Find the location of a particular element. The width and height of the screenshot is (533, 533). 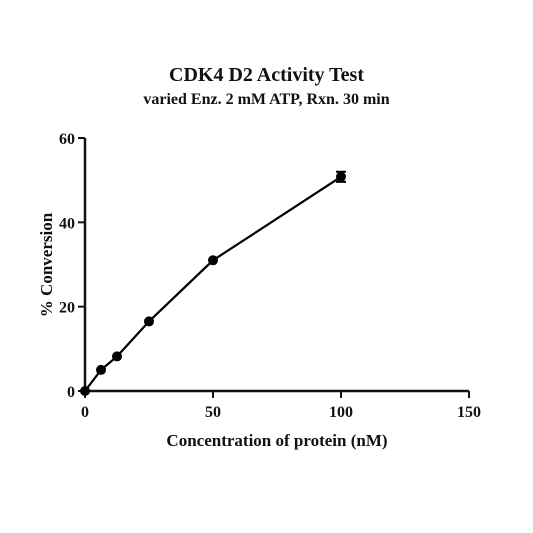

x-ticks: 0 50 100 150 is located at coordinates (281, 406).